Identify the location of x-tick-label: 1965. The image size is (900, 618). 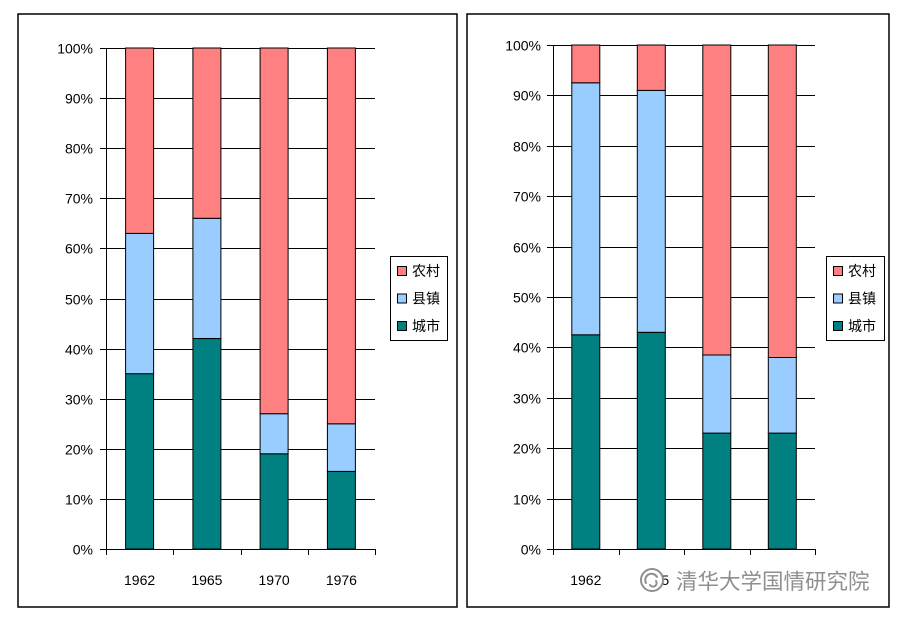
(206, 580).